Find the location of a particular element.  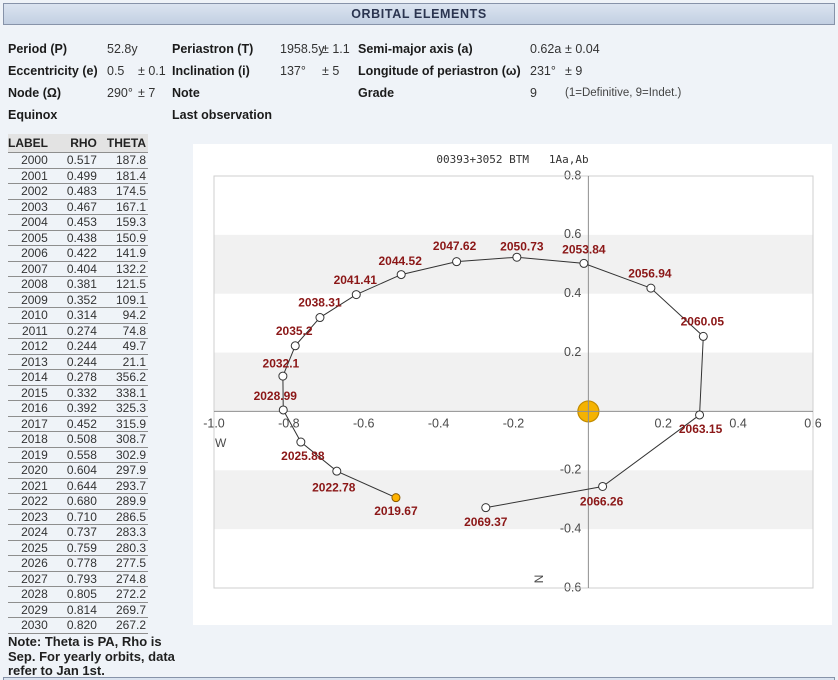

ephemeris-row: 2023 0.710 286.5 is located at coordinates (78, 517).